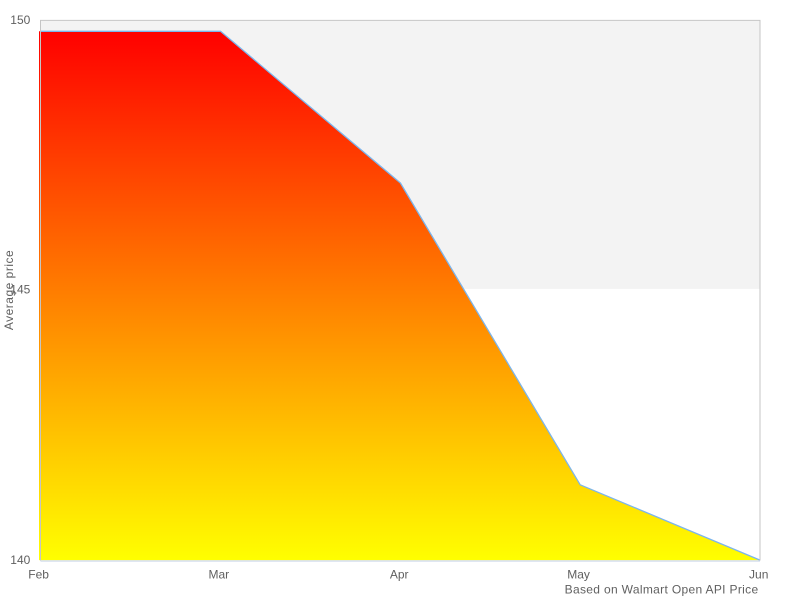 The width and height of the screenshot is (800, 605). I want to click on svg-text: 140, so click(20, 560).